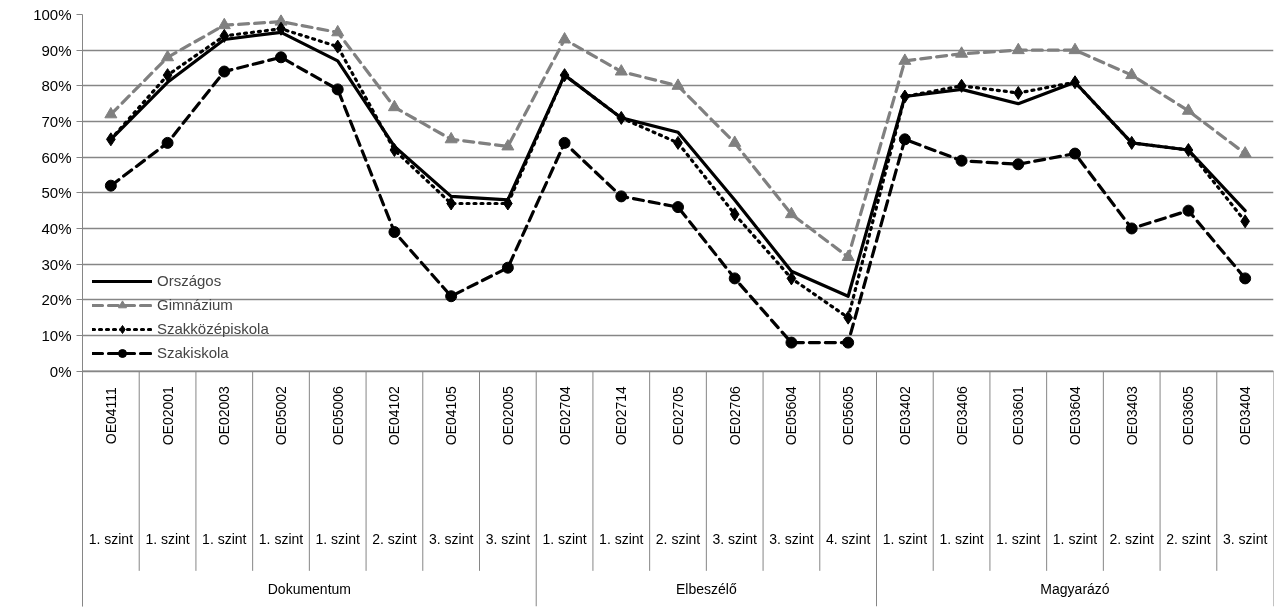  What do you see at coordinates (167, 415) in the screenshot?
I see `x-tick-label: OE02001` at bounding box center [167, 415].